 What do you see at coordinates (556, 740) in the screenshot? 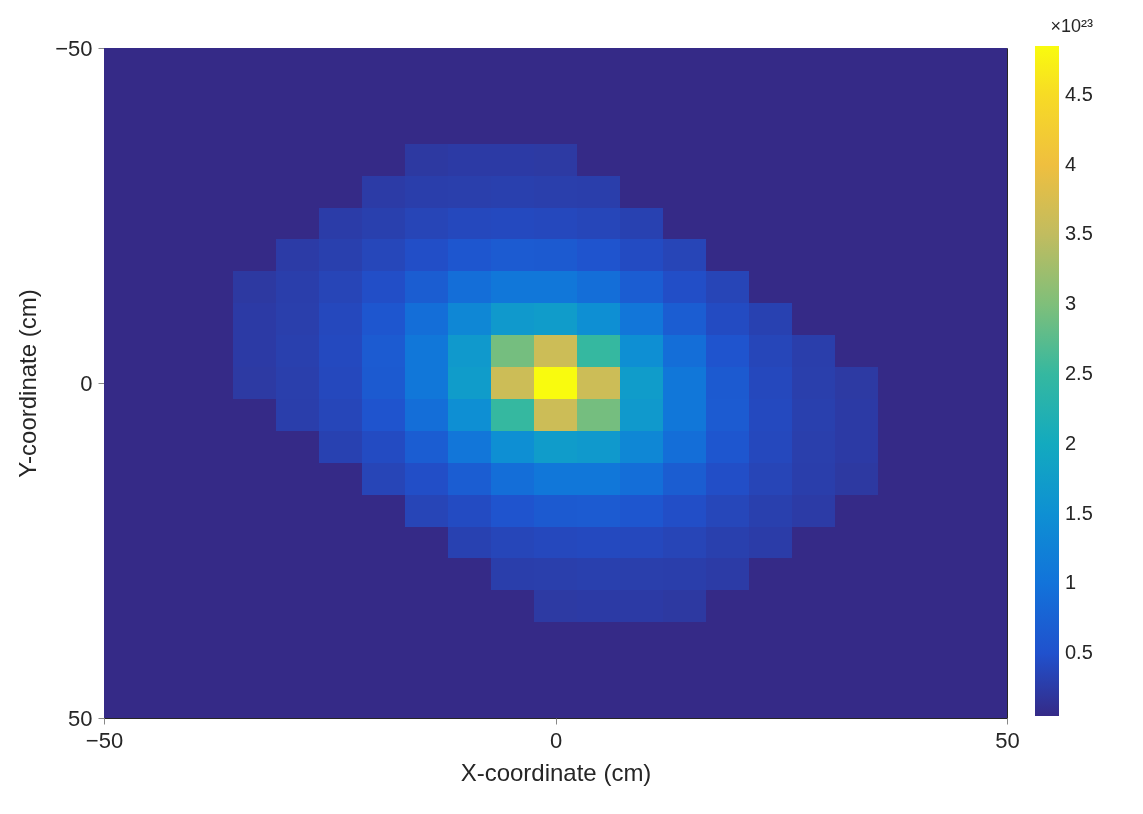
I see `x-tick-label: 0` at bounding box center [556, 740].